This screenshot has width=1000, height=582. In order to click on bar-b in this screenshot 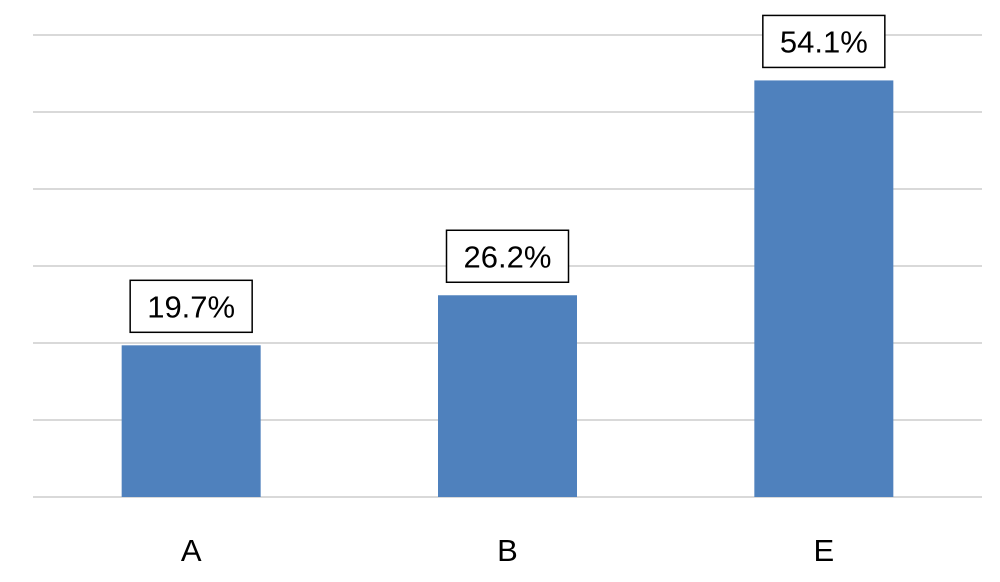, I will do `click(507, 396)`.